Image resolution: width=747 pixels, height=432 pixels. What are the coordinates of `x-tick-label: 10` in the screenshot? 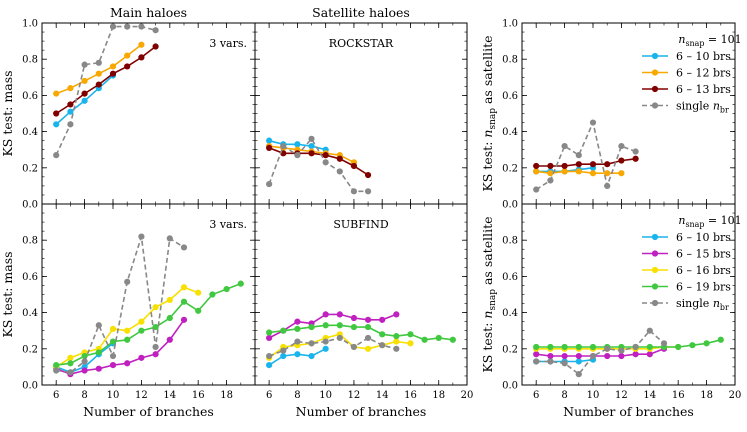 It's located at (593, 395).